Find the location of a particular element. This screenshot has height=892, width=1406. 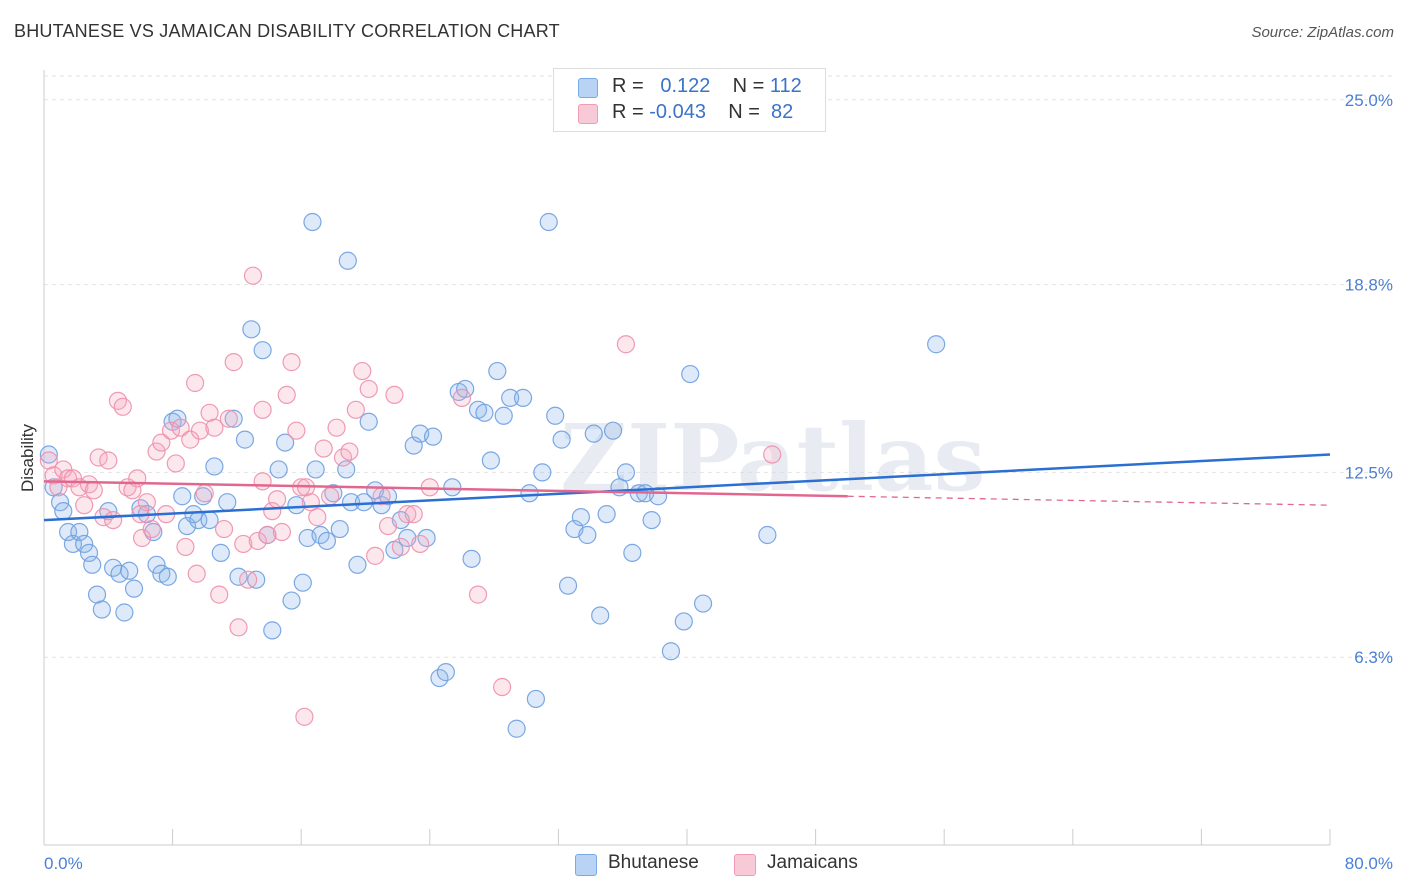

legend-n-value: 82 is located at coordinates (782, 112).